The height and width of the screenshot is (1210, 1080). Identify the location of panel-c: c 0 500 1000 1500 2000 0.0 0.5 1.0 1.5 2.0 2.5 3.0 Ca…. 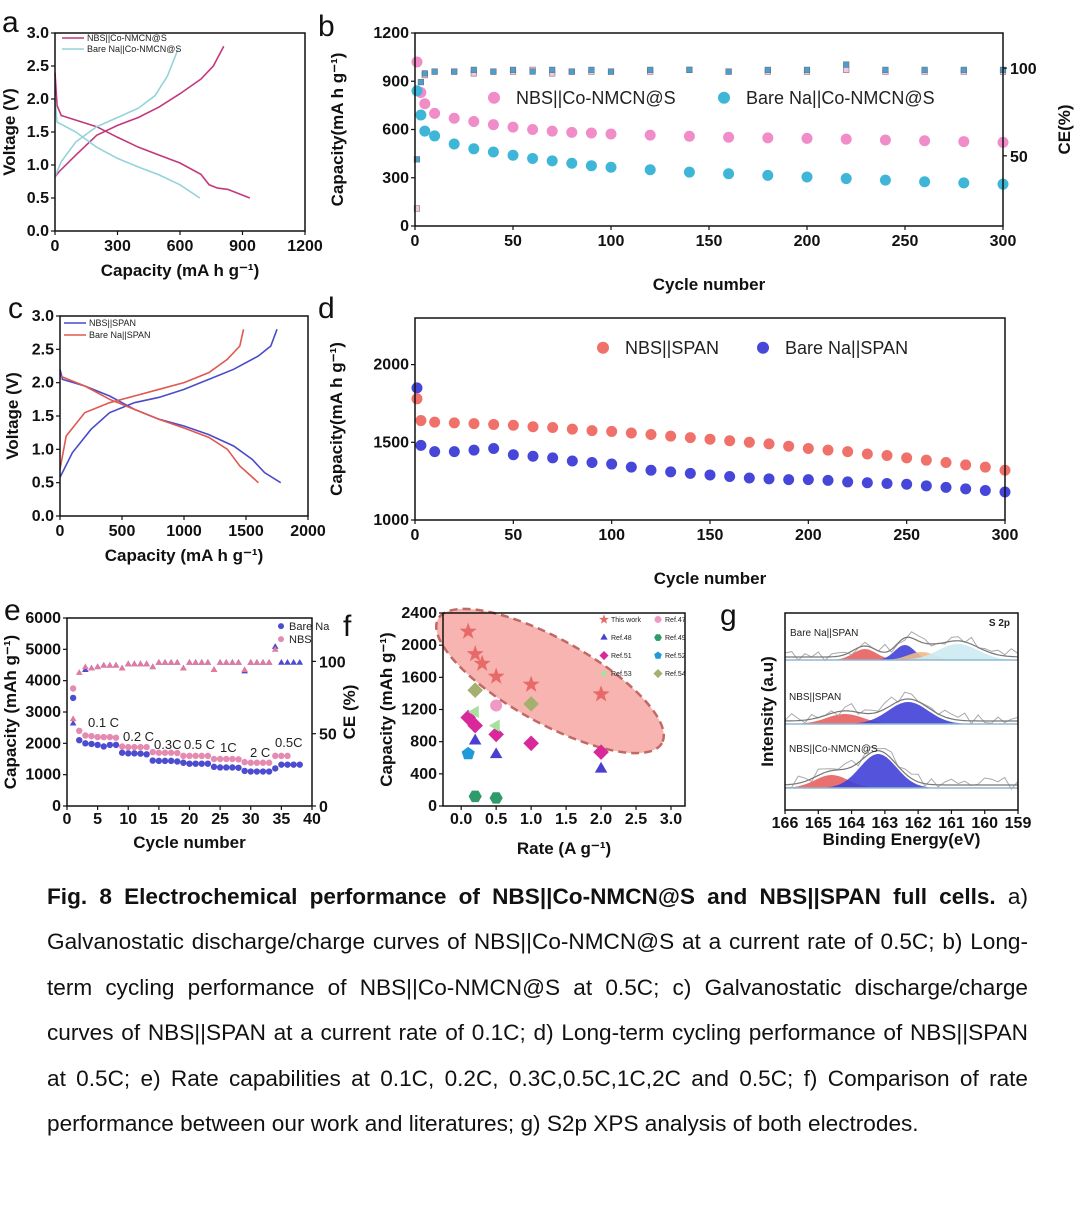
(164, 428).